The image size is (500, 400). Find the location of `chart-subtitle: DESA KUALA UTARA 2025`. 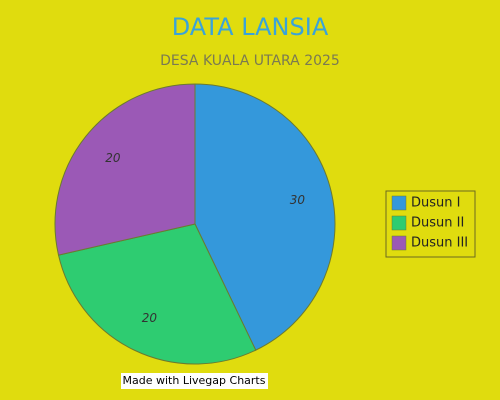

chart-subtitle: DESA KUALA UTARA 2025 is located at coordinates (250, 61).